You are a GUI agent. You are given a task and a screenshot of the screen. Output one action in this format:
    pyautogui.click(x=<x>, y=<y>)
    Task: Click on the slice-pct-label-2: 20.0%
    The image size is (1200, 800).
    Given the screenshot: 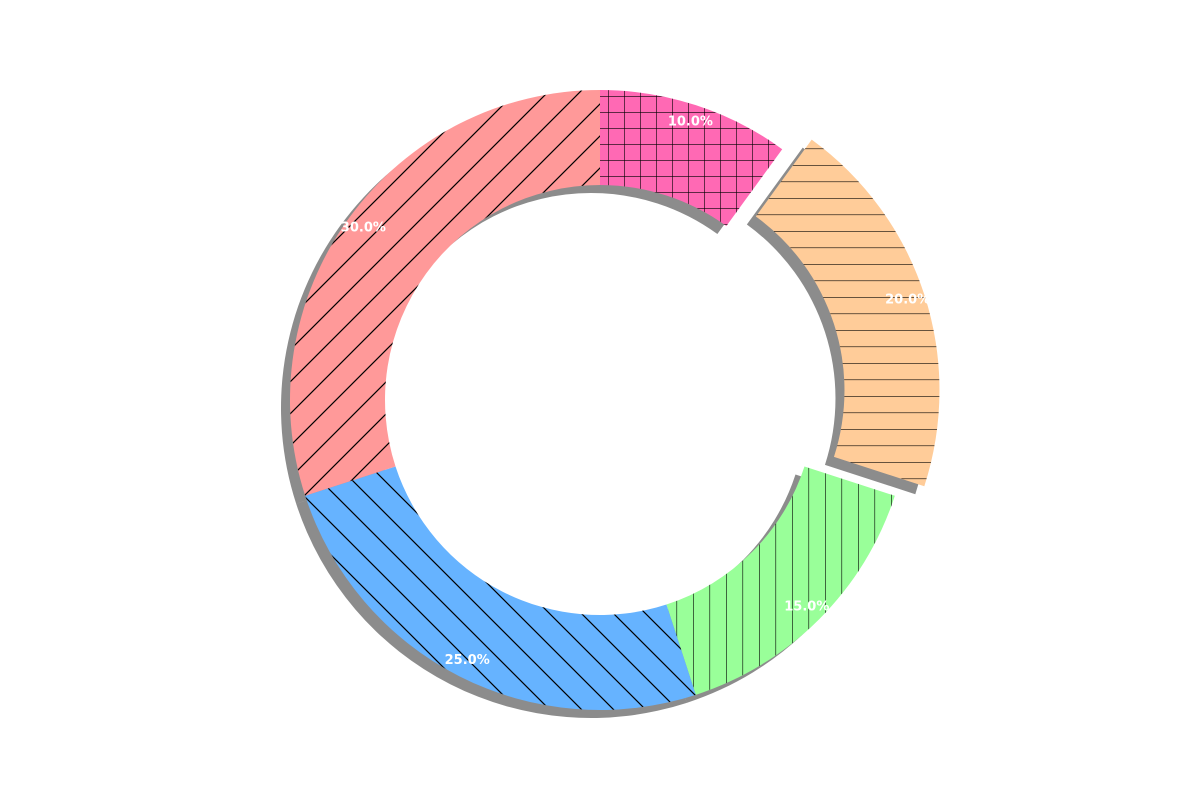 What is the action you would take?
    pyautogui.click(x=907, y=300)
    